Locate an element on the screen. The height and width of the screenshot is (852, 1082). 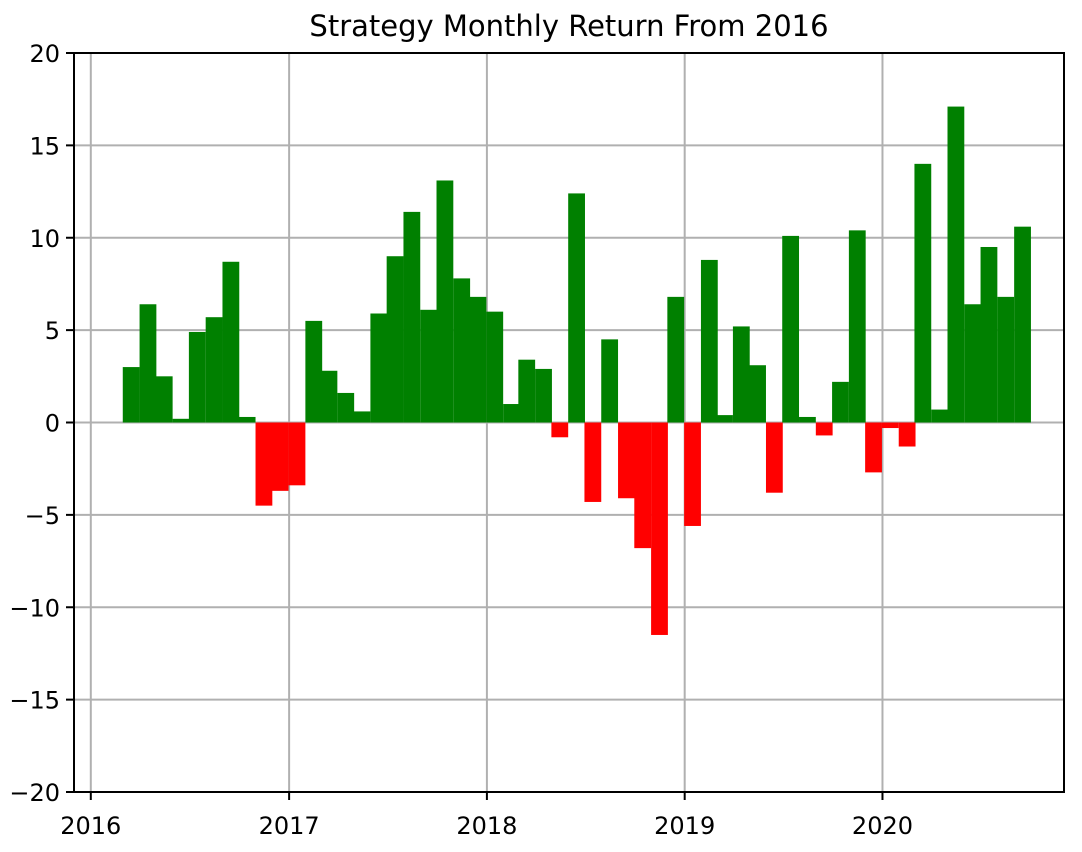
x-tick-label: 2020 is located at coordinates (882, 826).